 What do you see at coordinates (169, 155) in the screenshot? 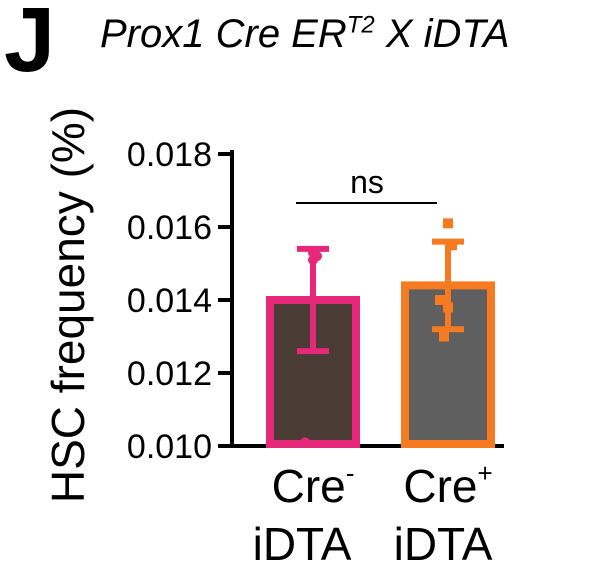
I see `y-tick-label: 0.018` at bounding box center [169, 155].